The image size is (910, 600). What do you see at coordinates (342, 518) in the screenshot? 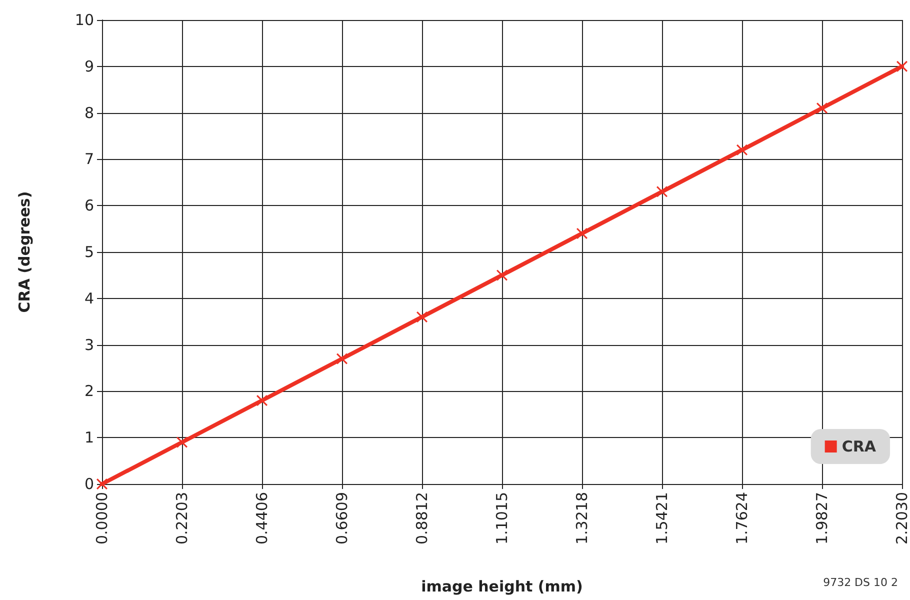
I see `x-tick-label: 0.6609` at bounding box center [342, 518].